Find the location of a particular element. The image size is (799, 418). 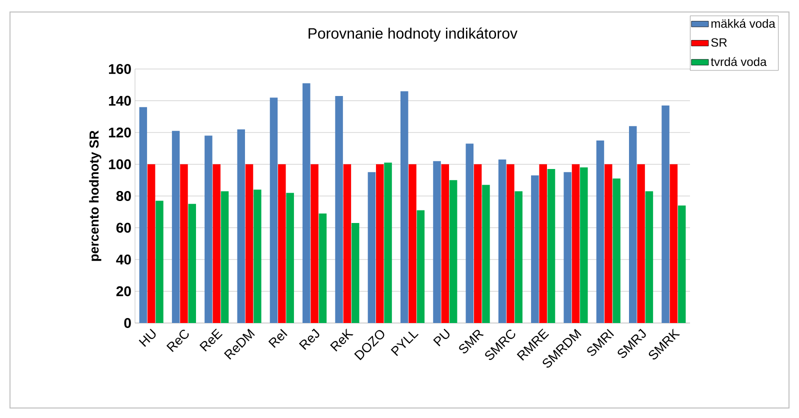

y-tick-label: 140 is located at coordinates (119, 101).